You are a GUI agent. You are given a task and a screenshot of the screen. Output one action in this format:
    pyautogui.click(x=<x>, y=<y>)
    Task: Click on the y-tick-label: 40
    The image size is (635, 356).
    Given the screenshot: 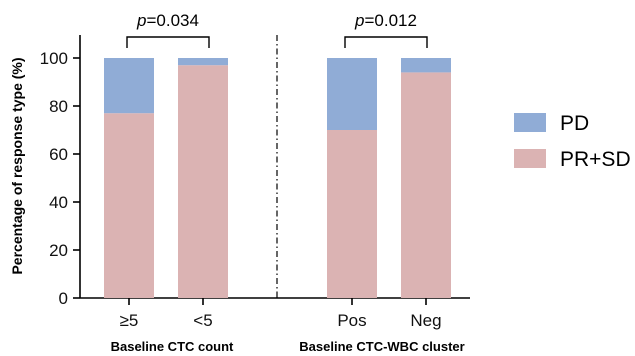 What is the action you would take?
    pyautogui.click(x=58, y=202)
    